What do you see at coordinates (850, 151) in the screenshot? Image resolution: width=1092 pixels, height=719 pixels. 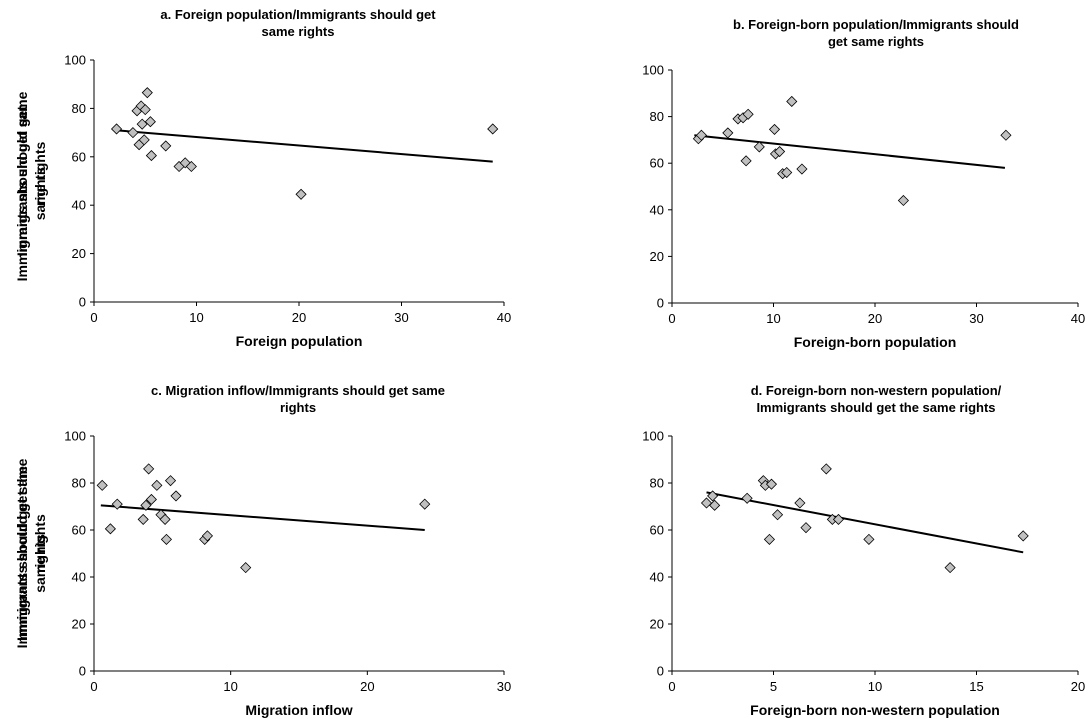 I see `trend-line-b` at bounding box center [850, 151].